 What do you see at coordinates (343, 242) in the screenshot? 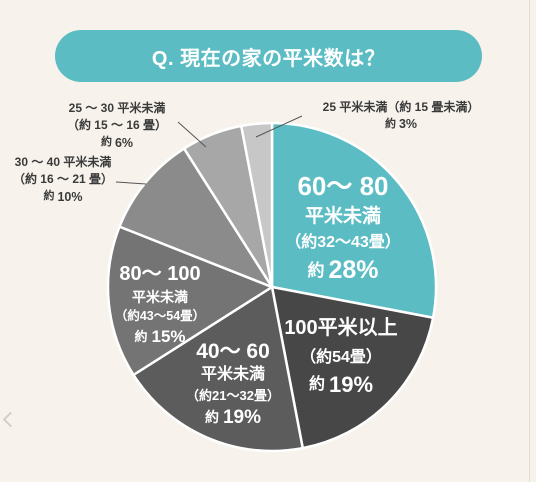
I see `slice-tatami-label: （約32〜43畳）` at bounding box center [343, 242].